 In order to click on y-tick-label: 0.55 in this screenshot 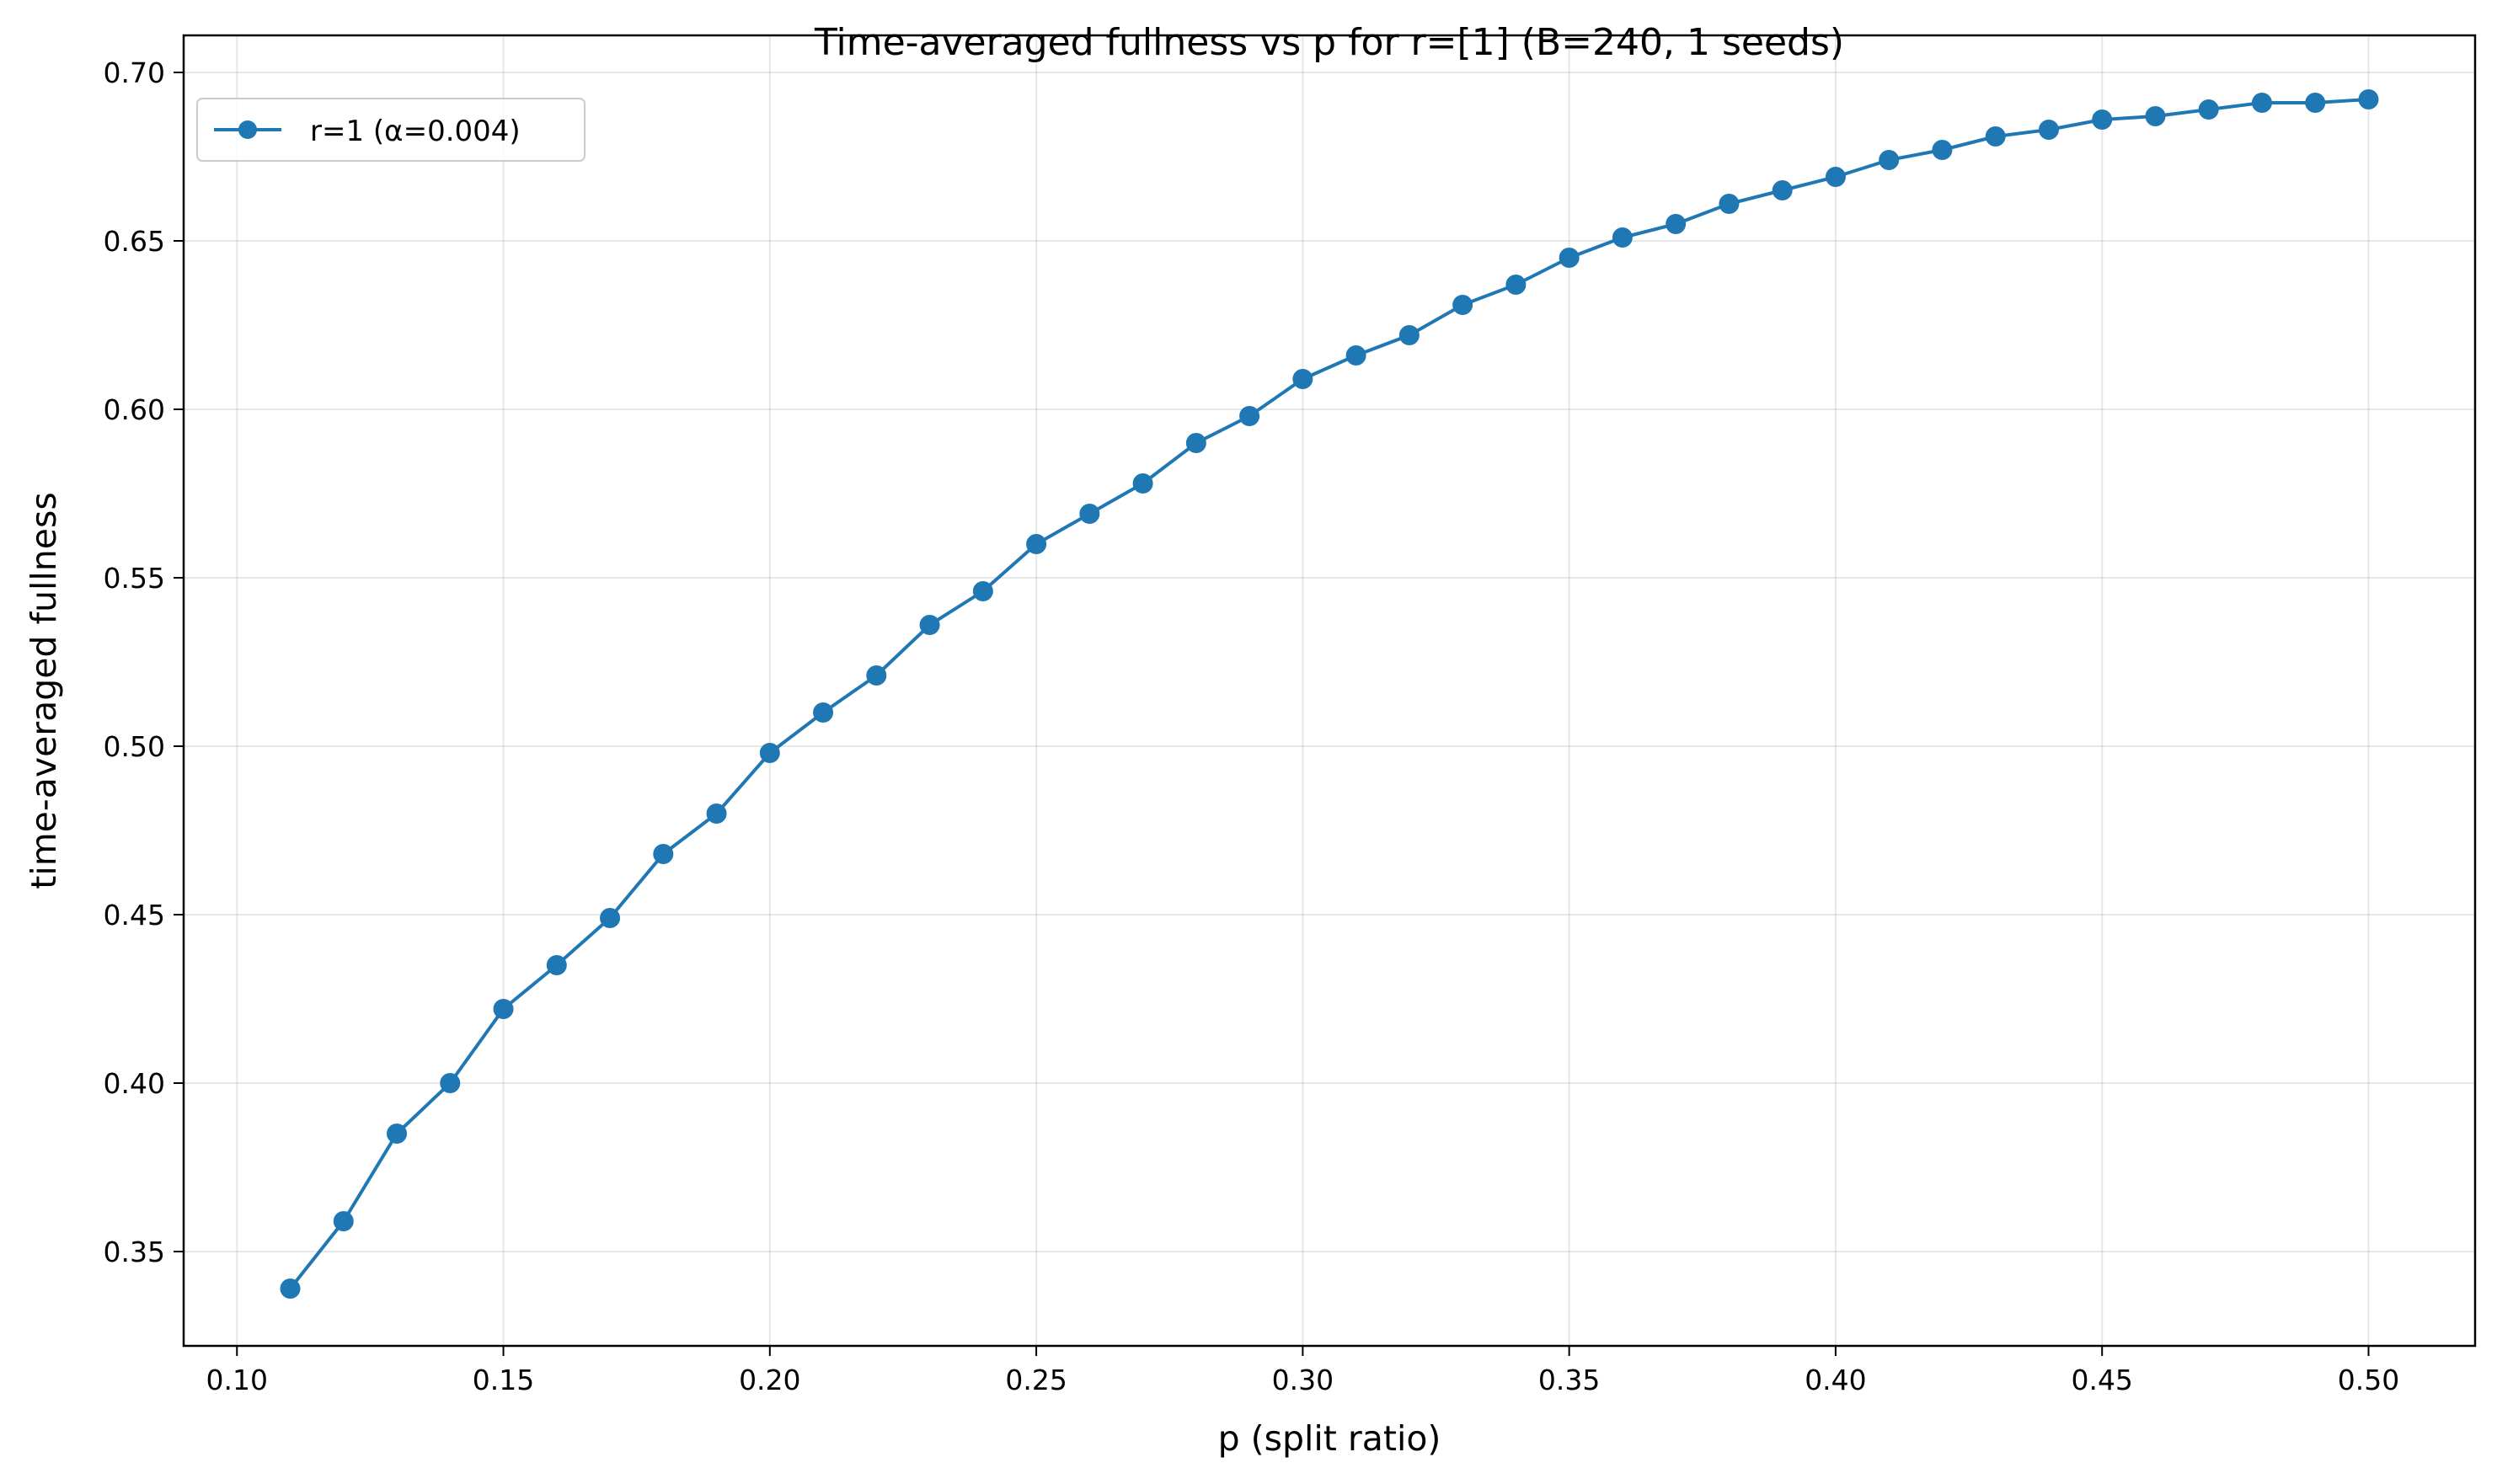, I will do `click(134, 578)`.